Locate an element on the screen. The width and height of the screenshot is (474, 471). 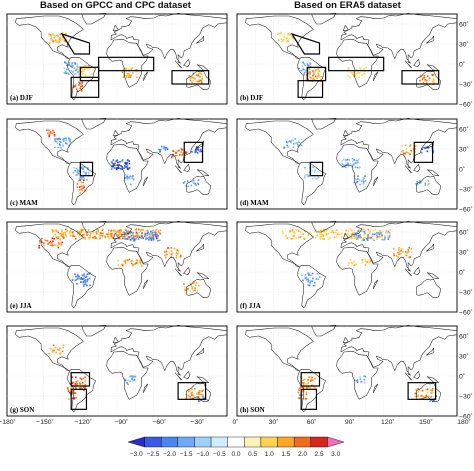
panel-label: (c) MAM is located at coordinates (24, 203).